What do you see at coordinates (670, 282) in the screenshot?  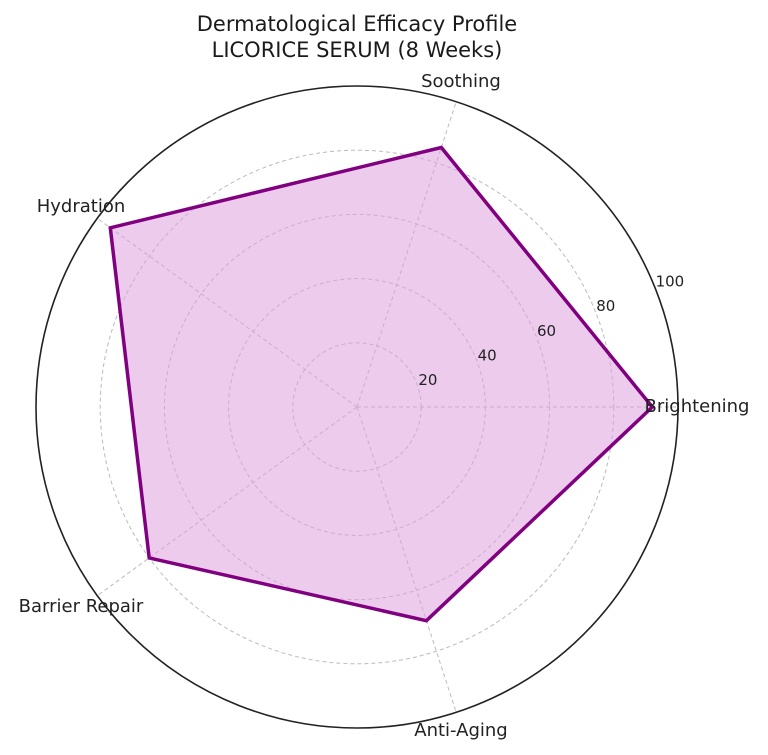 I see `radial-tick-label: 100` at bounding box center [670, 282].